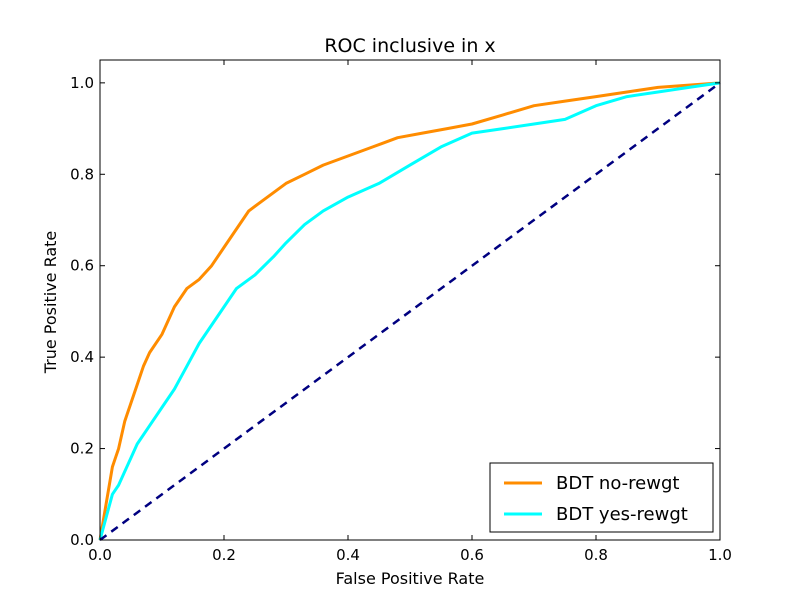  What do you see at coordinates (82, 449) in the screenshot?
I see `y-tick-label: 0.2` at bounding box center [82, 449].